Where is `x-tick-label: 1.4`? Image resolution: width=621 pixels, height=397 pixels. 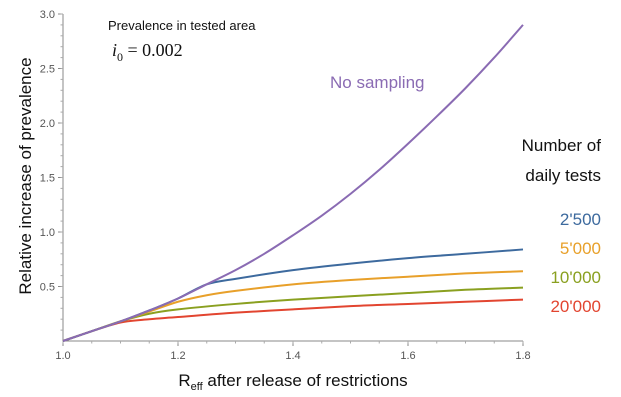 x-tick-label: 1.4 is located at coordinates (292, 356).